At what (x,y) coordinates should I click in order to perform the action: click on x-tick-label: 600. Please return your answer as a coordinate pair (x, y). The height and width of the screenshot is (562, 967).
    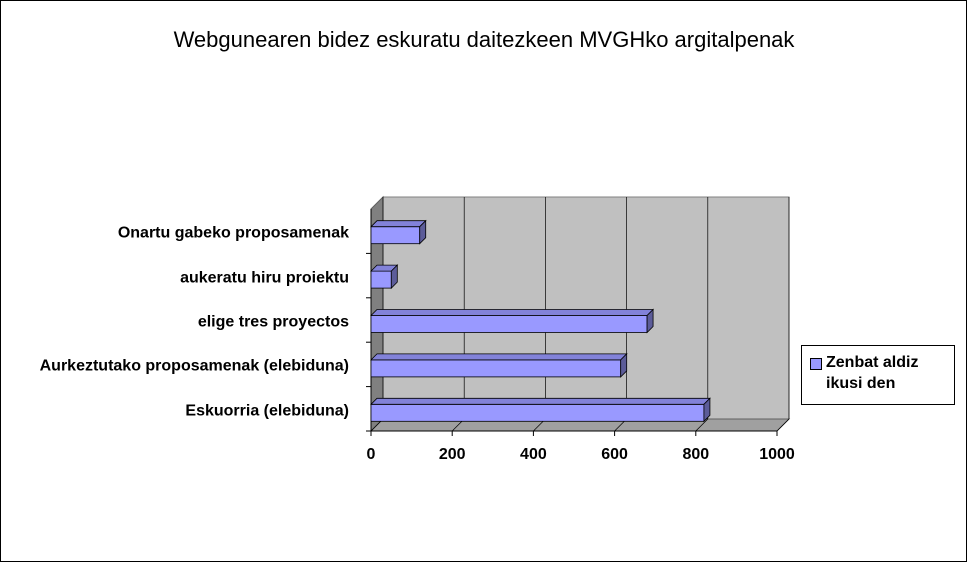
    Looking at the image, I should click on (614, 454).